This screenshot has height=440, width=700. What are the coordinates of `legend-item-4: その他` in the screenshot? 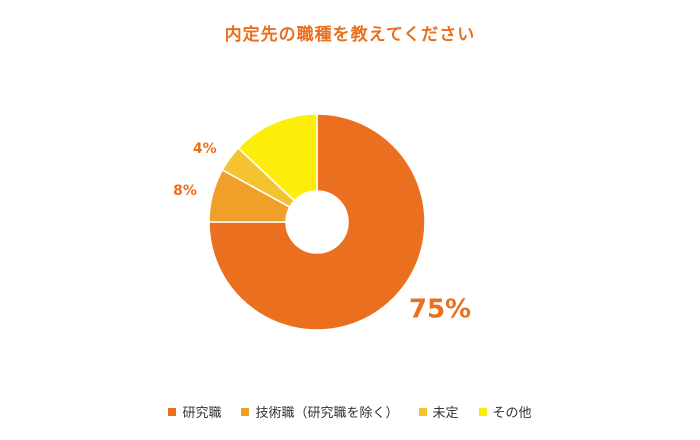 It's located at (505, 411).